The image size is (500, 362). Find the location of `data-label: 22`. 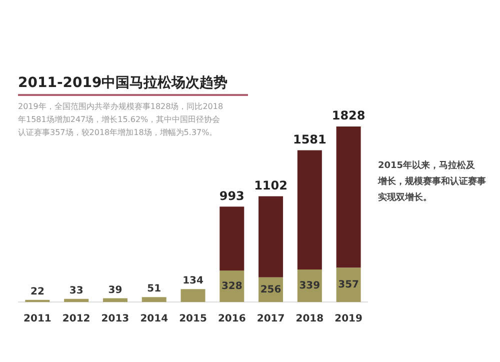

data-label: 22 is located at coordinates (37, 292).